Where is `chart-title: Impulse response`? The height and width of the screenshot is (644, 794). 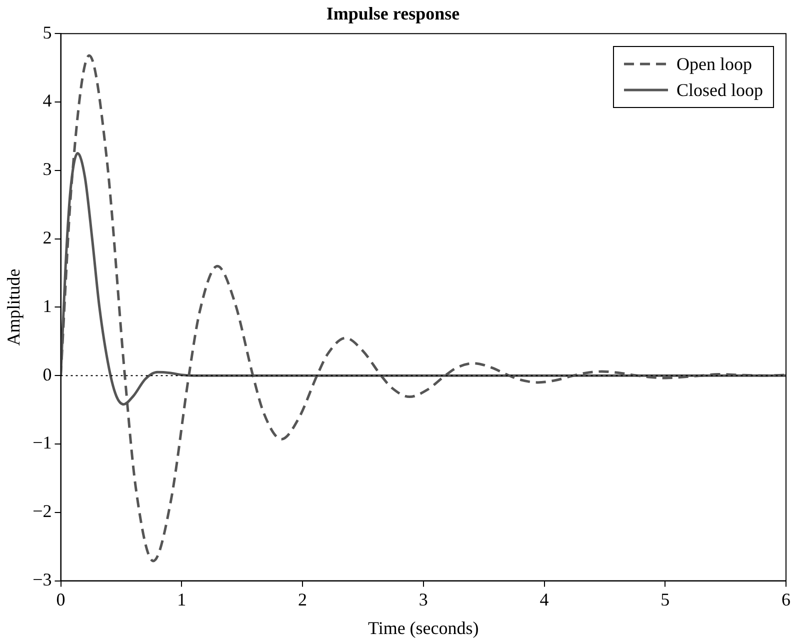
chart-title: Impulse response is located at coordinates (393, 13).